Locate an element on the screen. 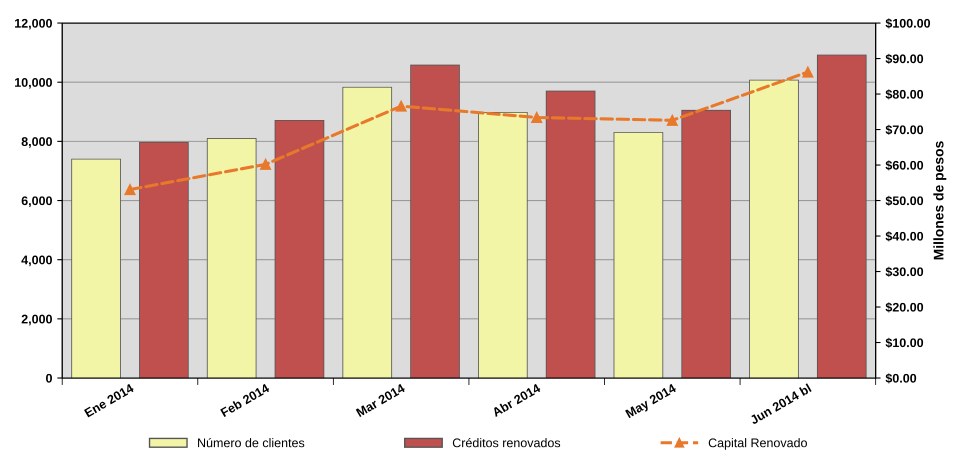 The width and height of the screenshot is (957, 461). y2-tick-label: $50.00 is located at coordinates (905, 201).